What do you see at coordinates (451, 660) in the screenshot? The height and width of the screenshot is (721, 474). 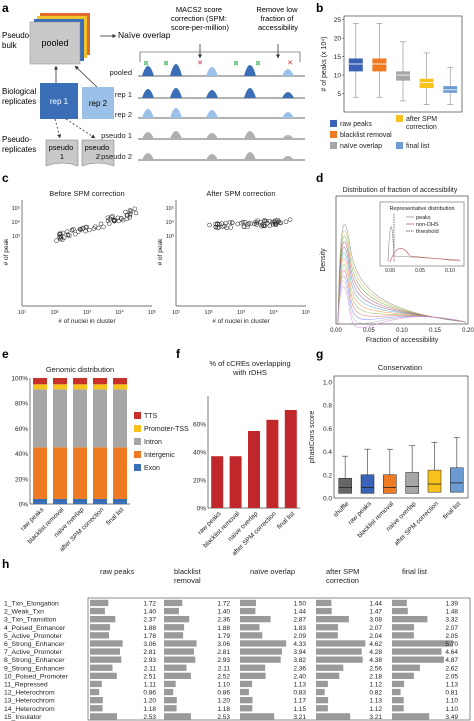 I see `h-value-8-5: 4.87` at bounding box center [451, 660].